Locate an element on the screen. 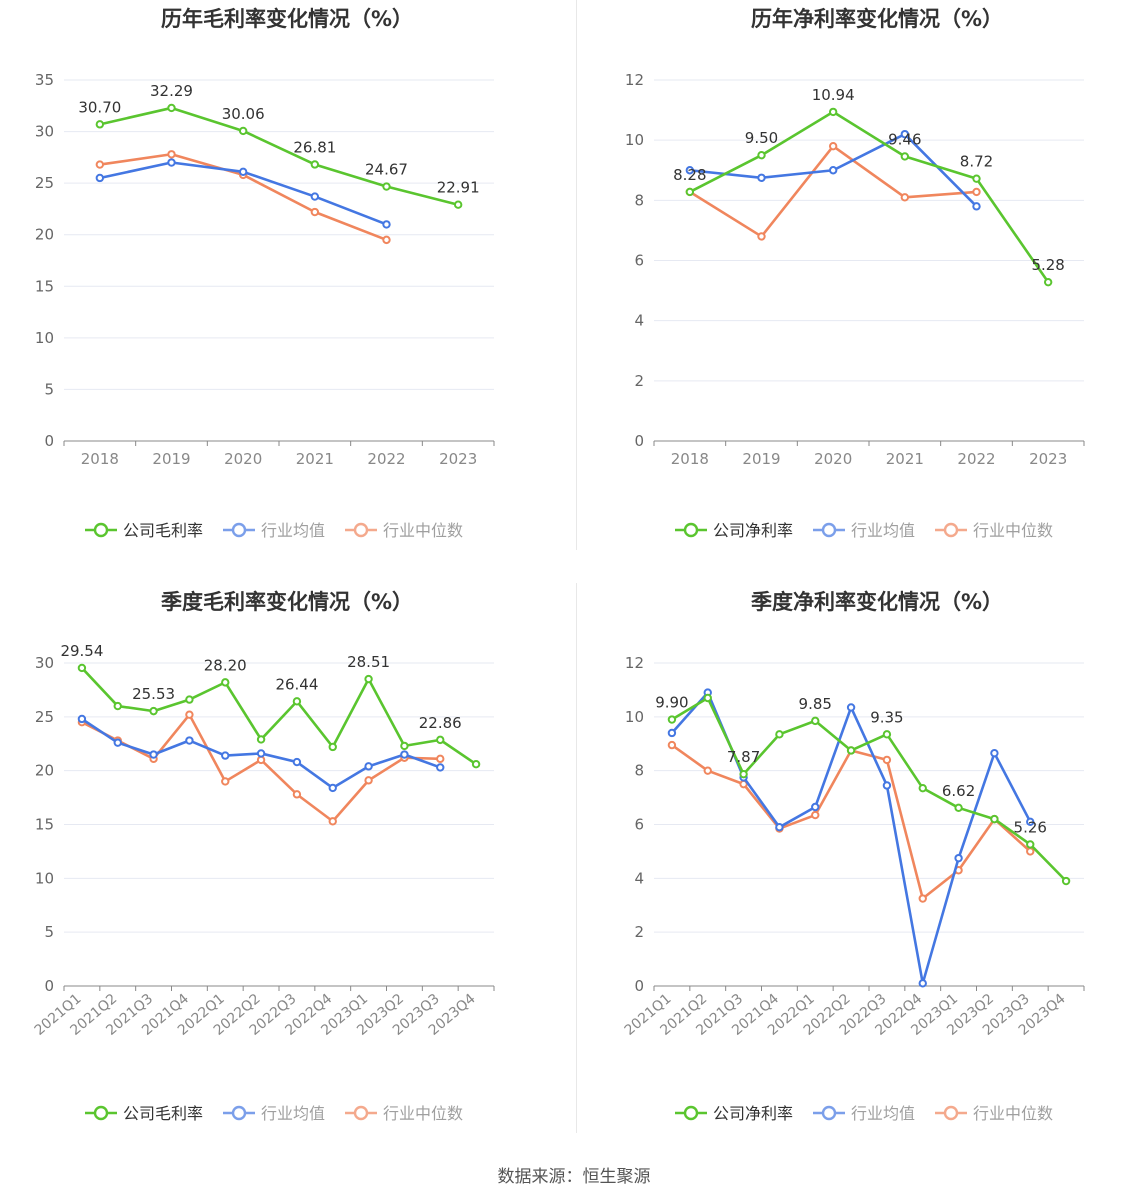 The image size is (1148, 1202). data-label: 5.28 is located at coordinates (1047, 265).